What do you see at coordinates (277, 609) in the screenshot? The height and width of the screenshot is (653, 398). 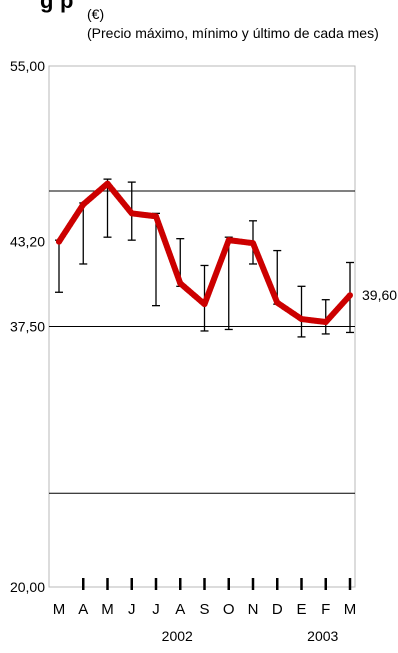 I see `x-tick-label: D` at bounding box center [277, 609].